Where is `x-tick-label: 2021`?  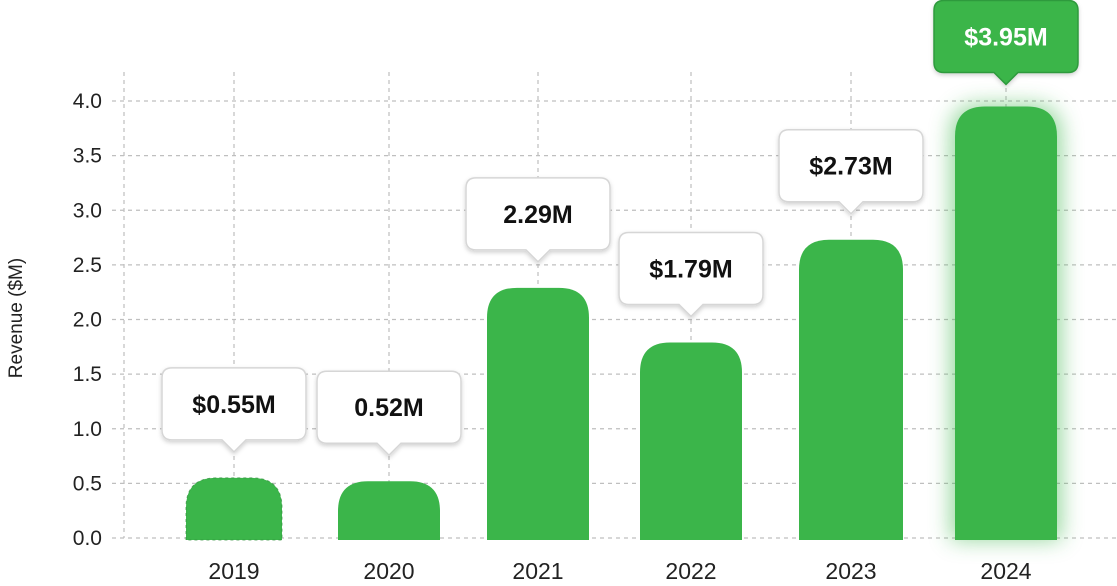 x-tick-label: 2021 is located at coordinates (537, 571).